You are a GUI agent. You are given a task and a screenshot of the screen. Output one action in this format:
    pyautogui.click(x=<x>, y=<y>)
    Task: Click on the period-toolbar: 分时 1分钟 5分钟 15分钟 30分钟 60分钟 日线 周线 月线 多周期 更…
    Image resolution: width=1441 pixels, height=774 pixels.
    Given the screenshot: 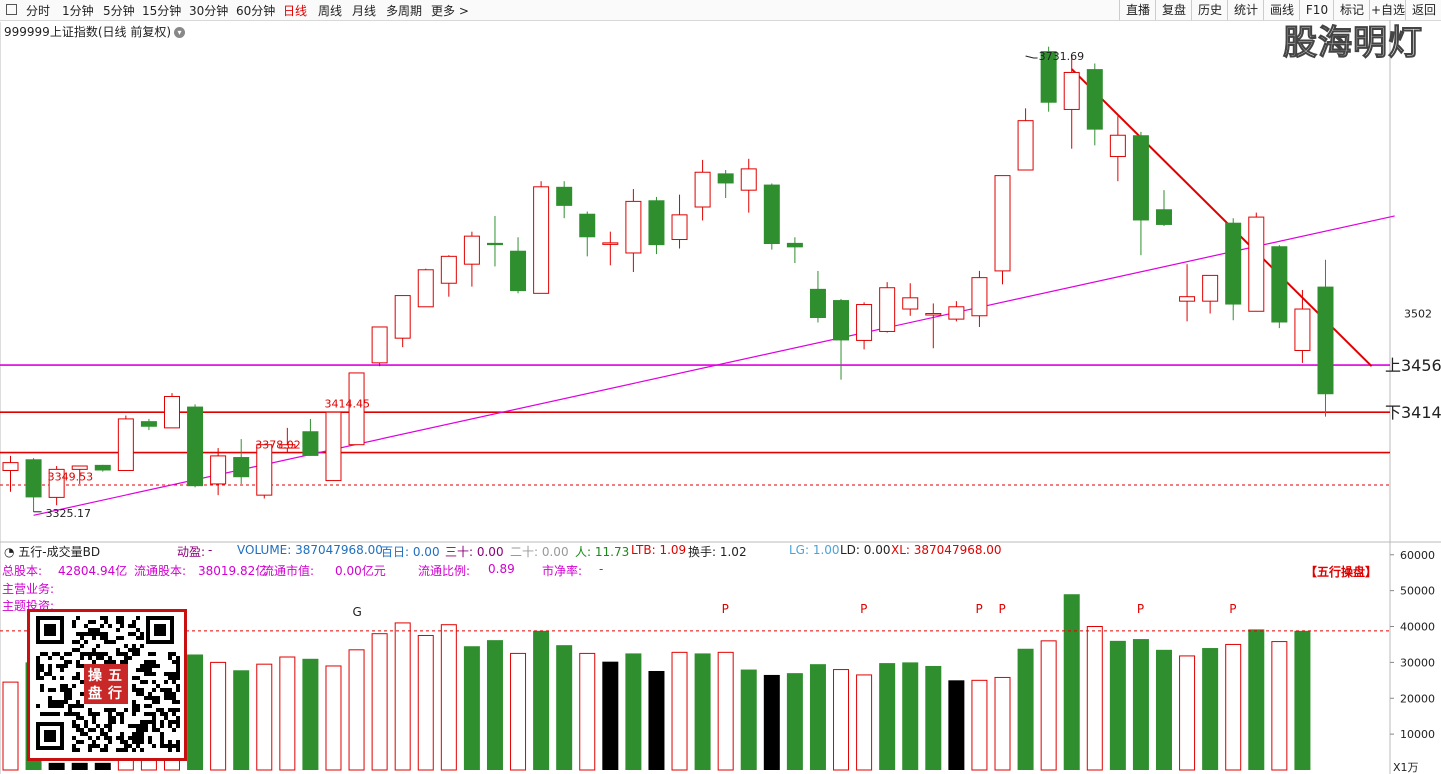 What is the action you would take?
    pyautogui.click(x=720, y=10)
    